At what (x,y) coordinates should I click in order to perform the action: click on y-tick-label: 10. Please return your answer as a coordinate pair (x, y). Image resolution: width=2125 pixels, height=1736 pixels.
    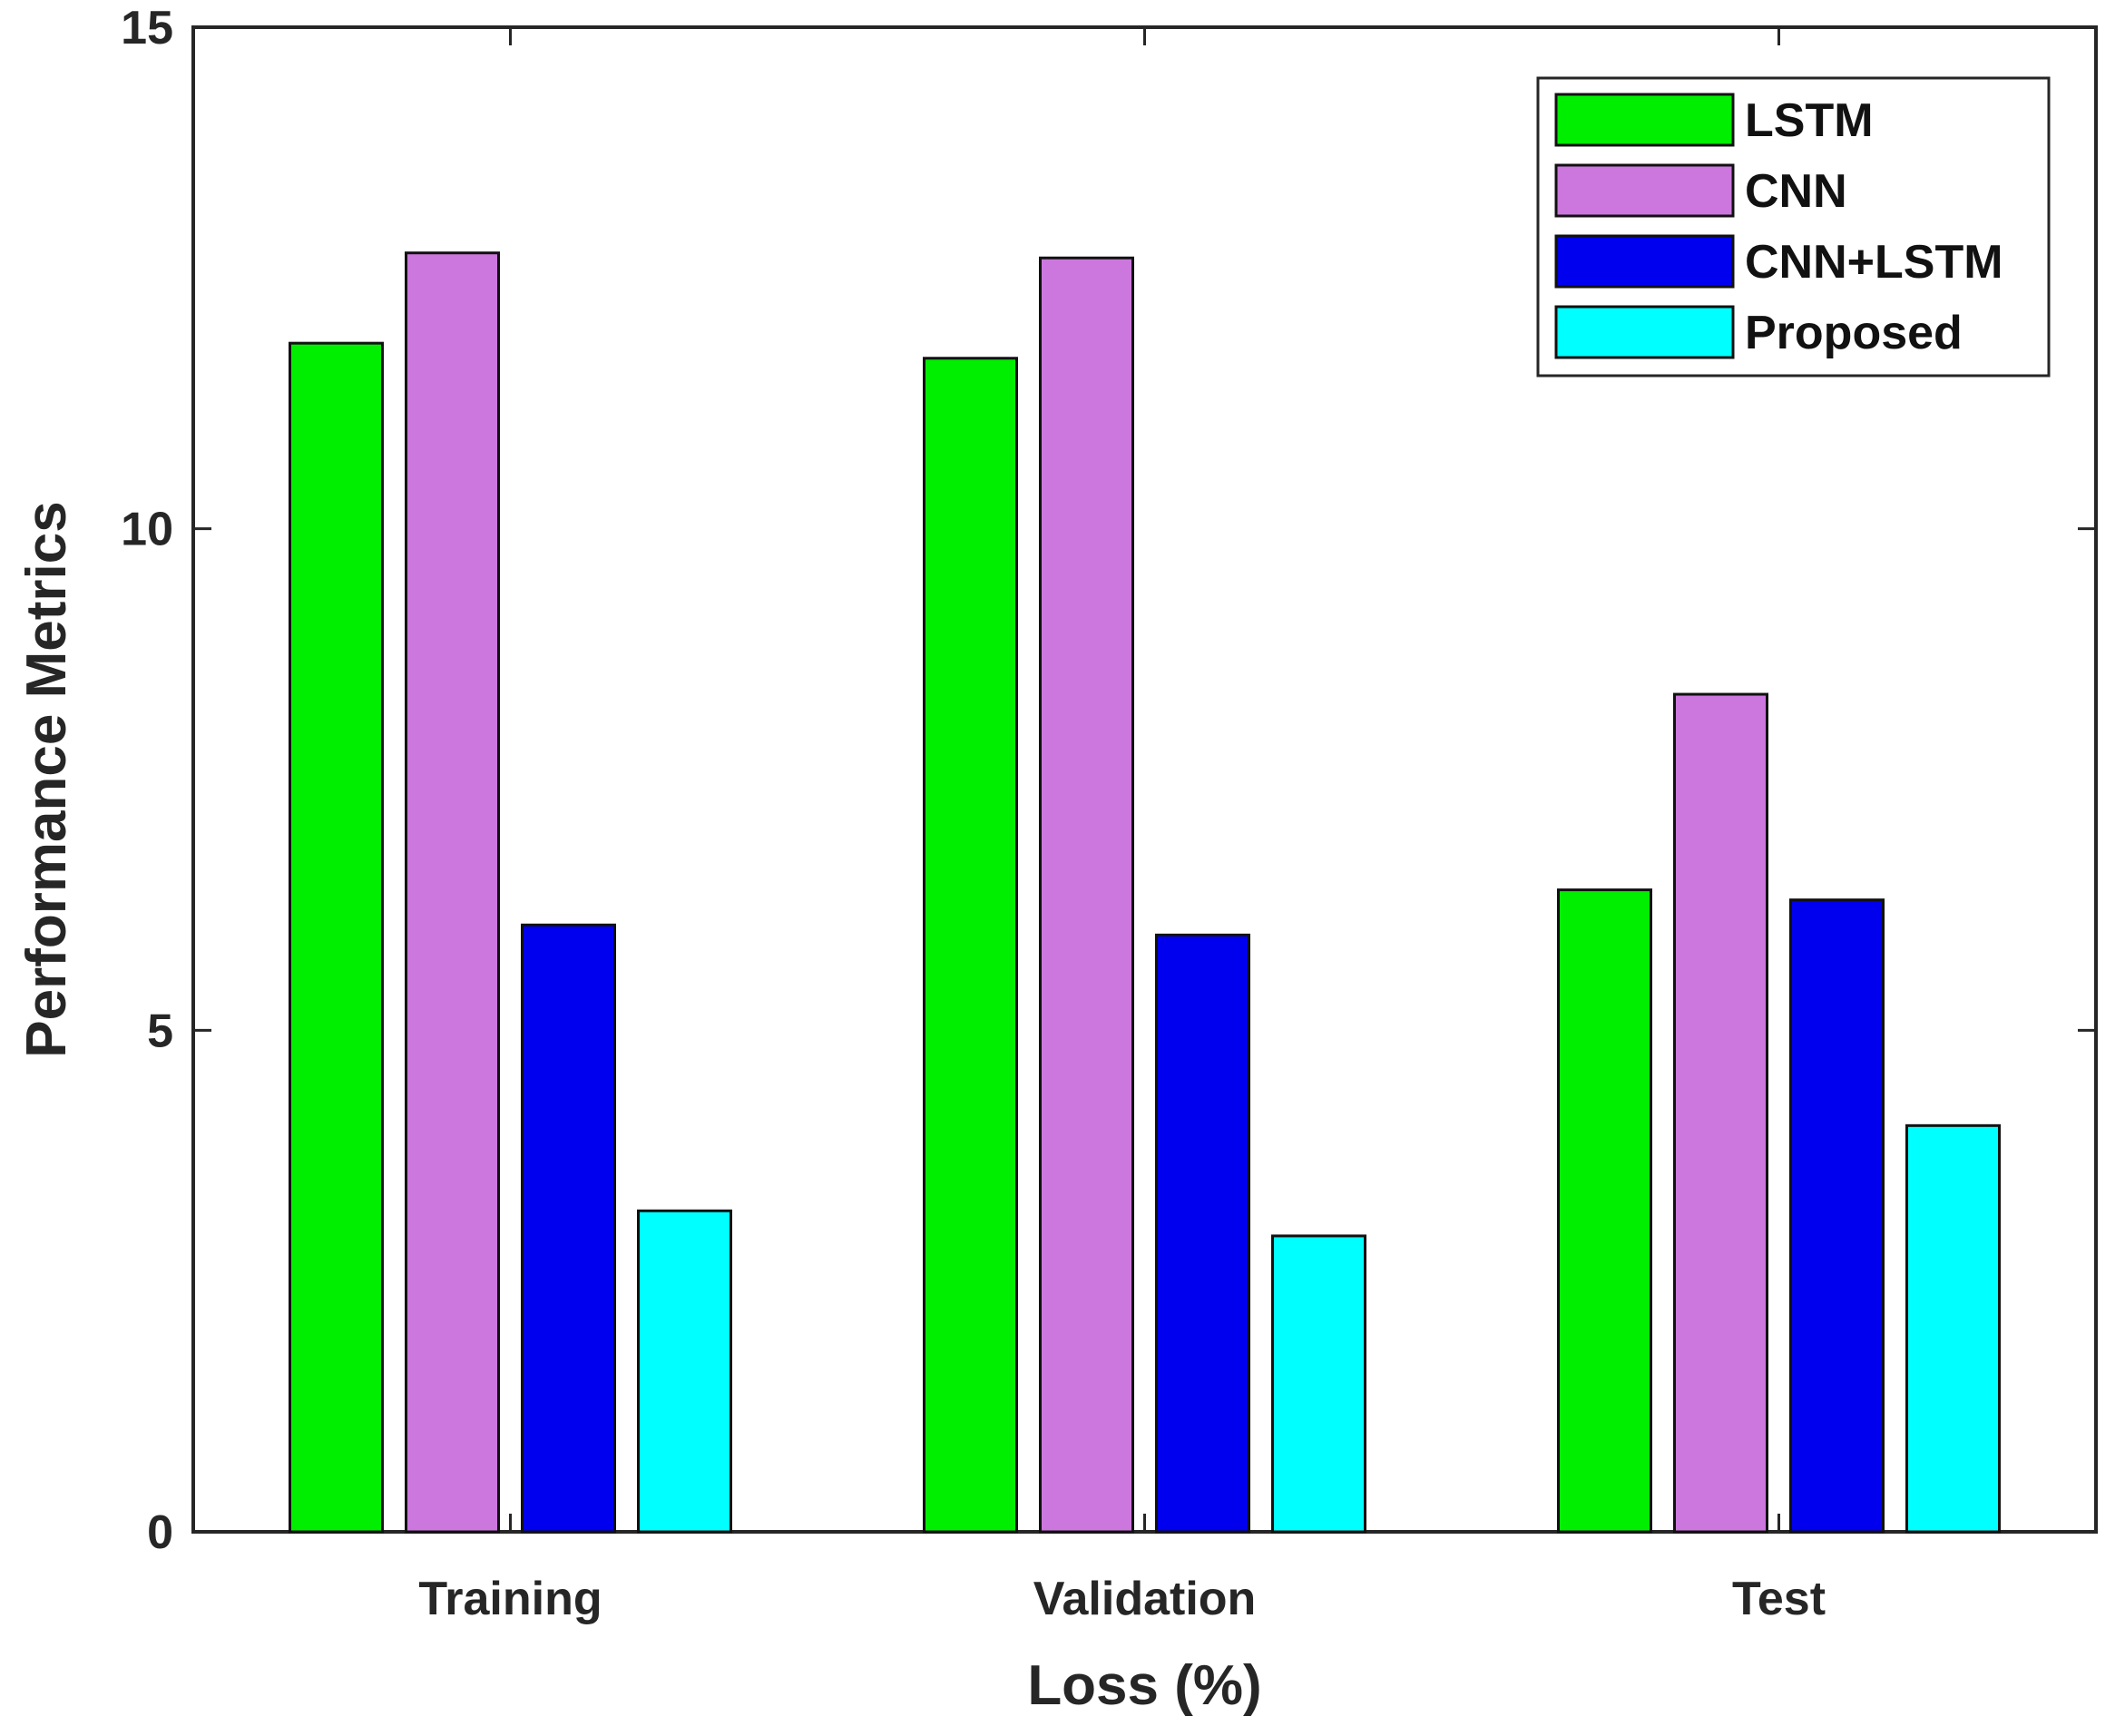
    Looking at the image, I should click on (147, 530).